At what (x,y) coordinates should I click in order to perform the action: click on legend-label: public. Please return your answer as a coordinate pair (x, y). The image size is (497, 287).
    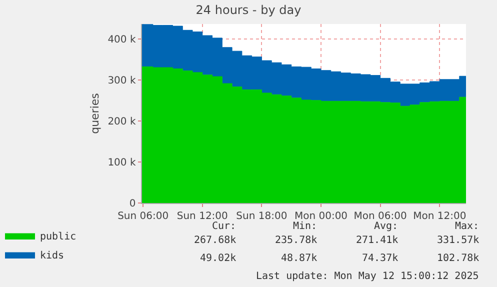
    Looking at the image, I should click on (58, 236).